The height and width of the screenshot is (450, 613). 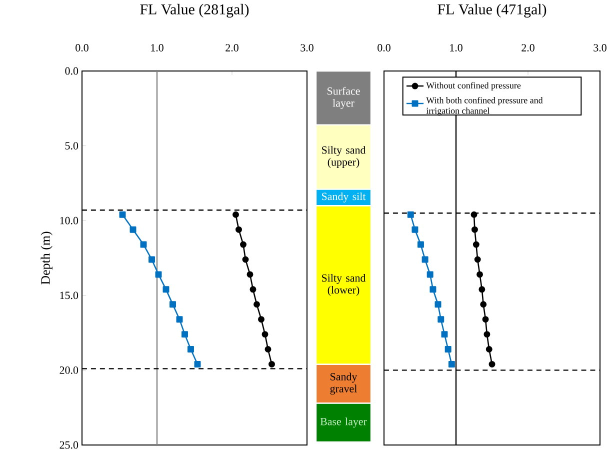 I want to click on series-label: Surface layer, so click(x=344, y=97).